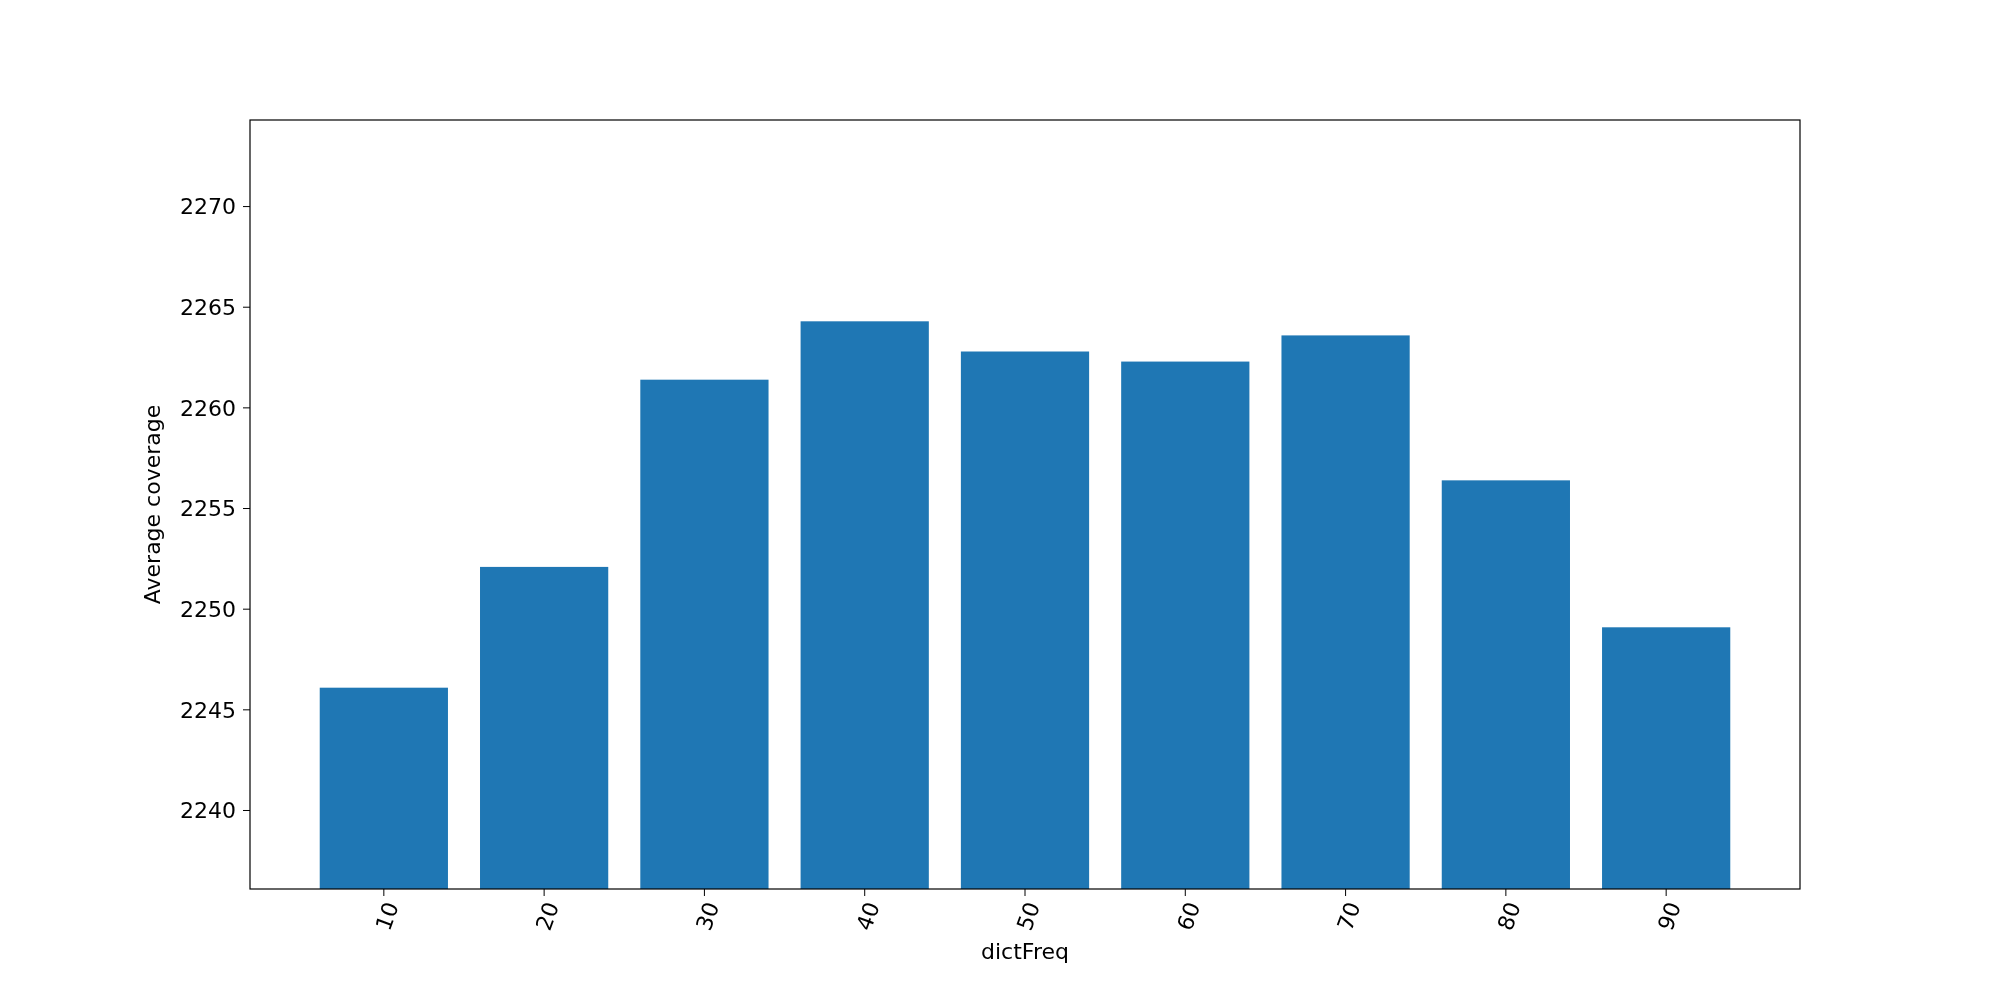 The height and width of the screenshot is (1000, 2000). I want to click on y-tick-label: 2240, so click(208, 811).